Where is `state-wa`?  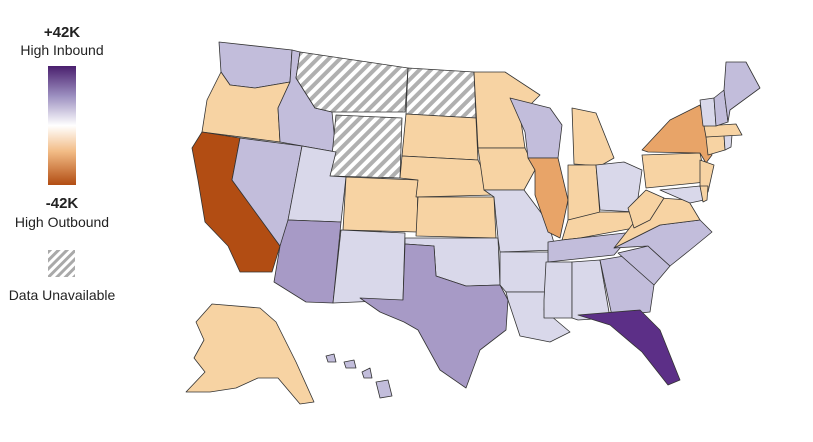 state-wa is located at coordinates (255, 65).